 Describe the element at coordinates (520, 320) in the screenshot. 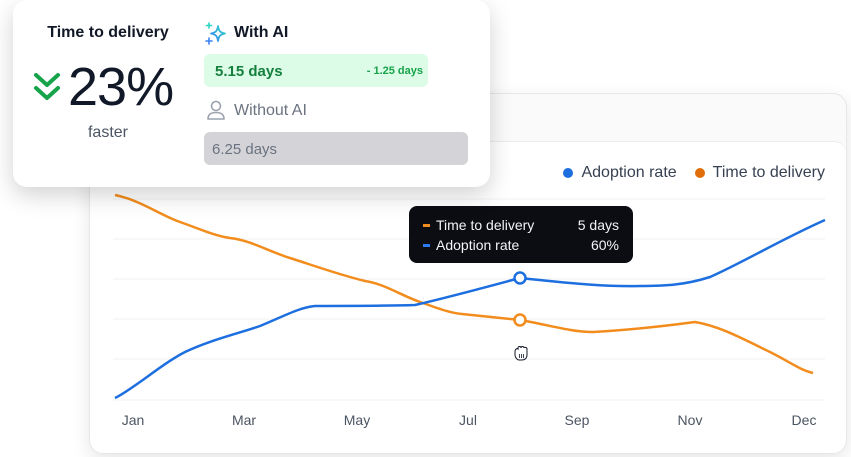

I see `time-to-delivery-point-marker` at that location.